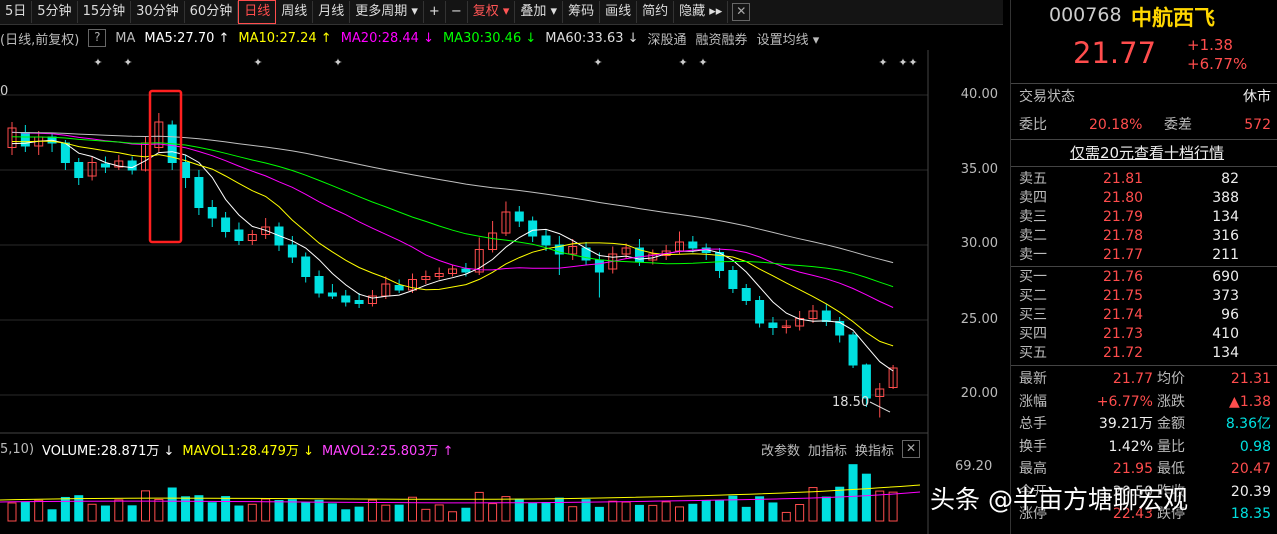 The height and width of the screenshot is (534, 1277). What do you see at coordinates (1147, 179) in the screenshot?
I see `ask-row: 卖五 21.81 82` at bounding box center [1147, 179].